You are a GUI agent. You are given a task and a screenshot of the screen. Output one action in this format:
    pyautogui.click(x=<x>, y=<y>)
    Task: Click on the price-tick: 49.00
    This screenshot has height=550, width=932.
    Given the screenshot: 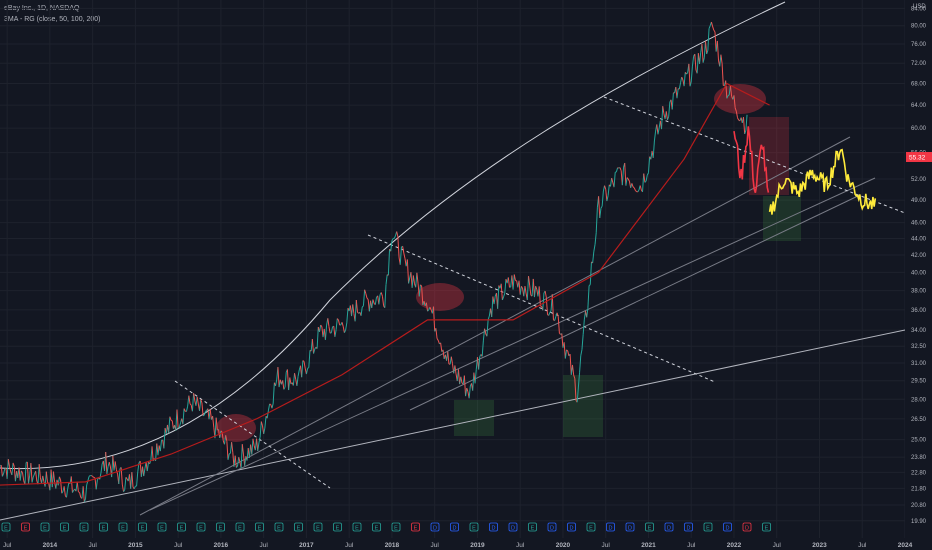 What is the action you would take?
    pyautogui.click(x=919, y=201)
    